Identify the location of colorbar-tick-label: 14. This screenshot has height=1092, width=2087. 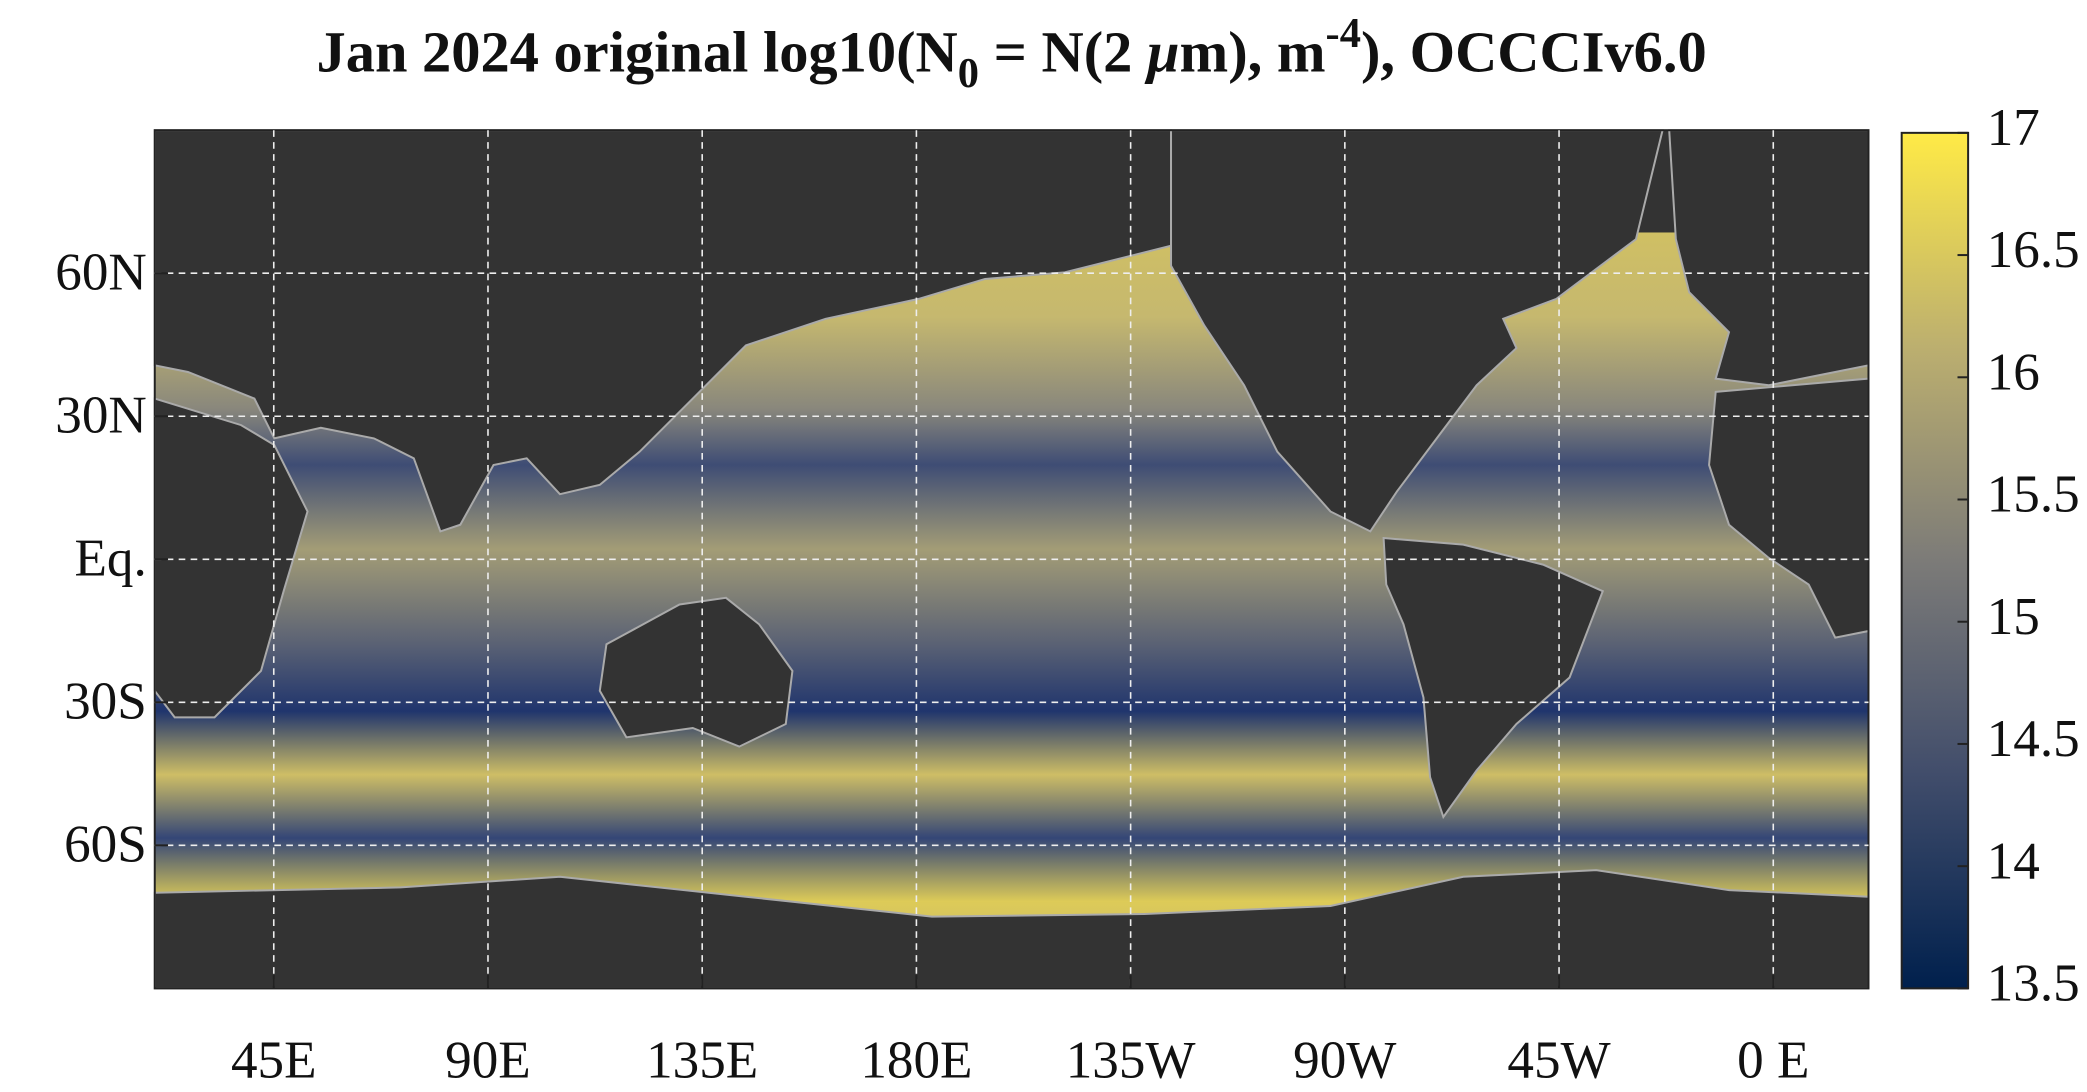
(2013, 861).